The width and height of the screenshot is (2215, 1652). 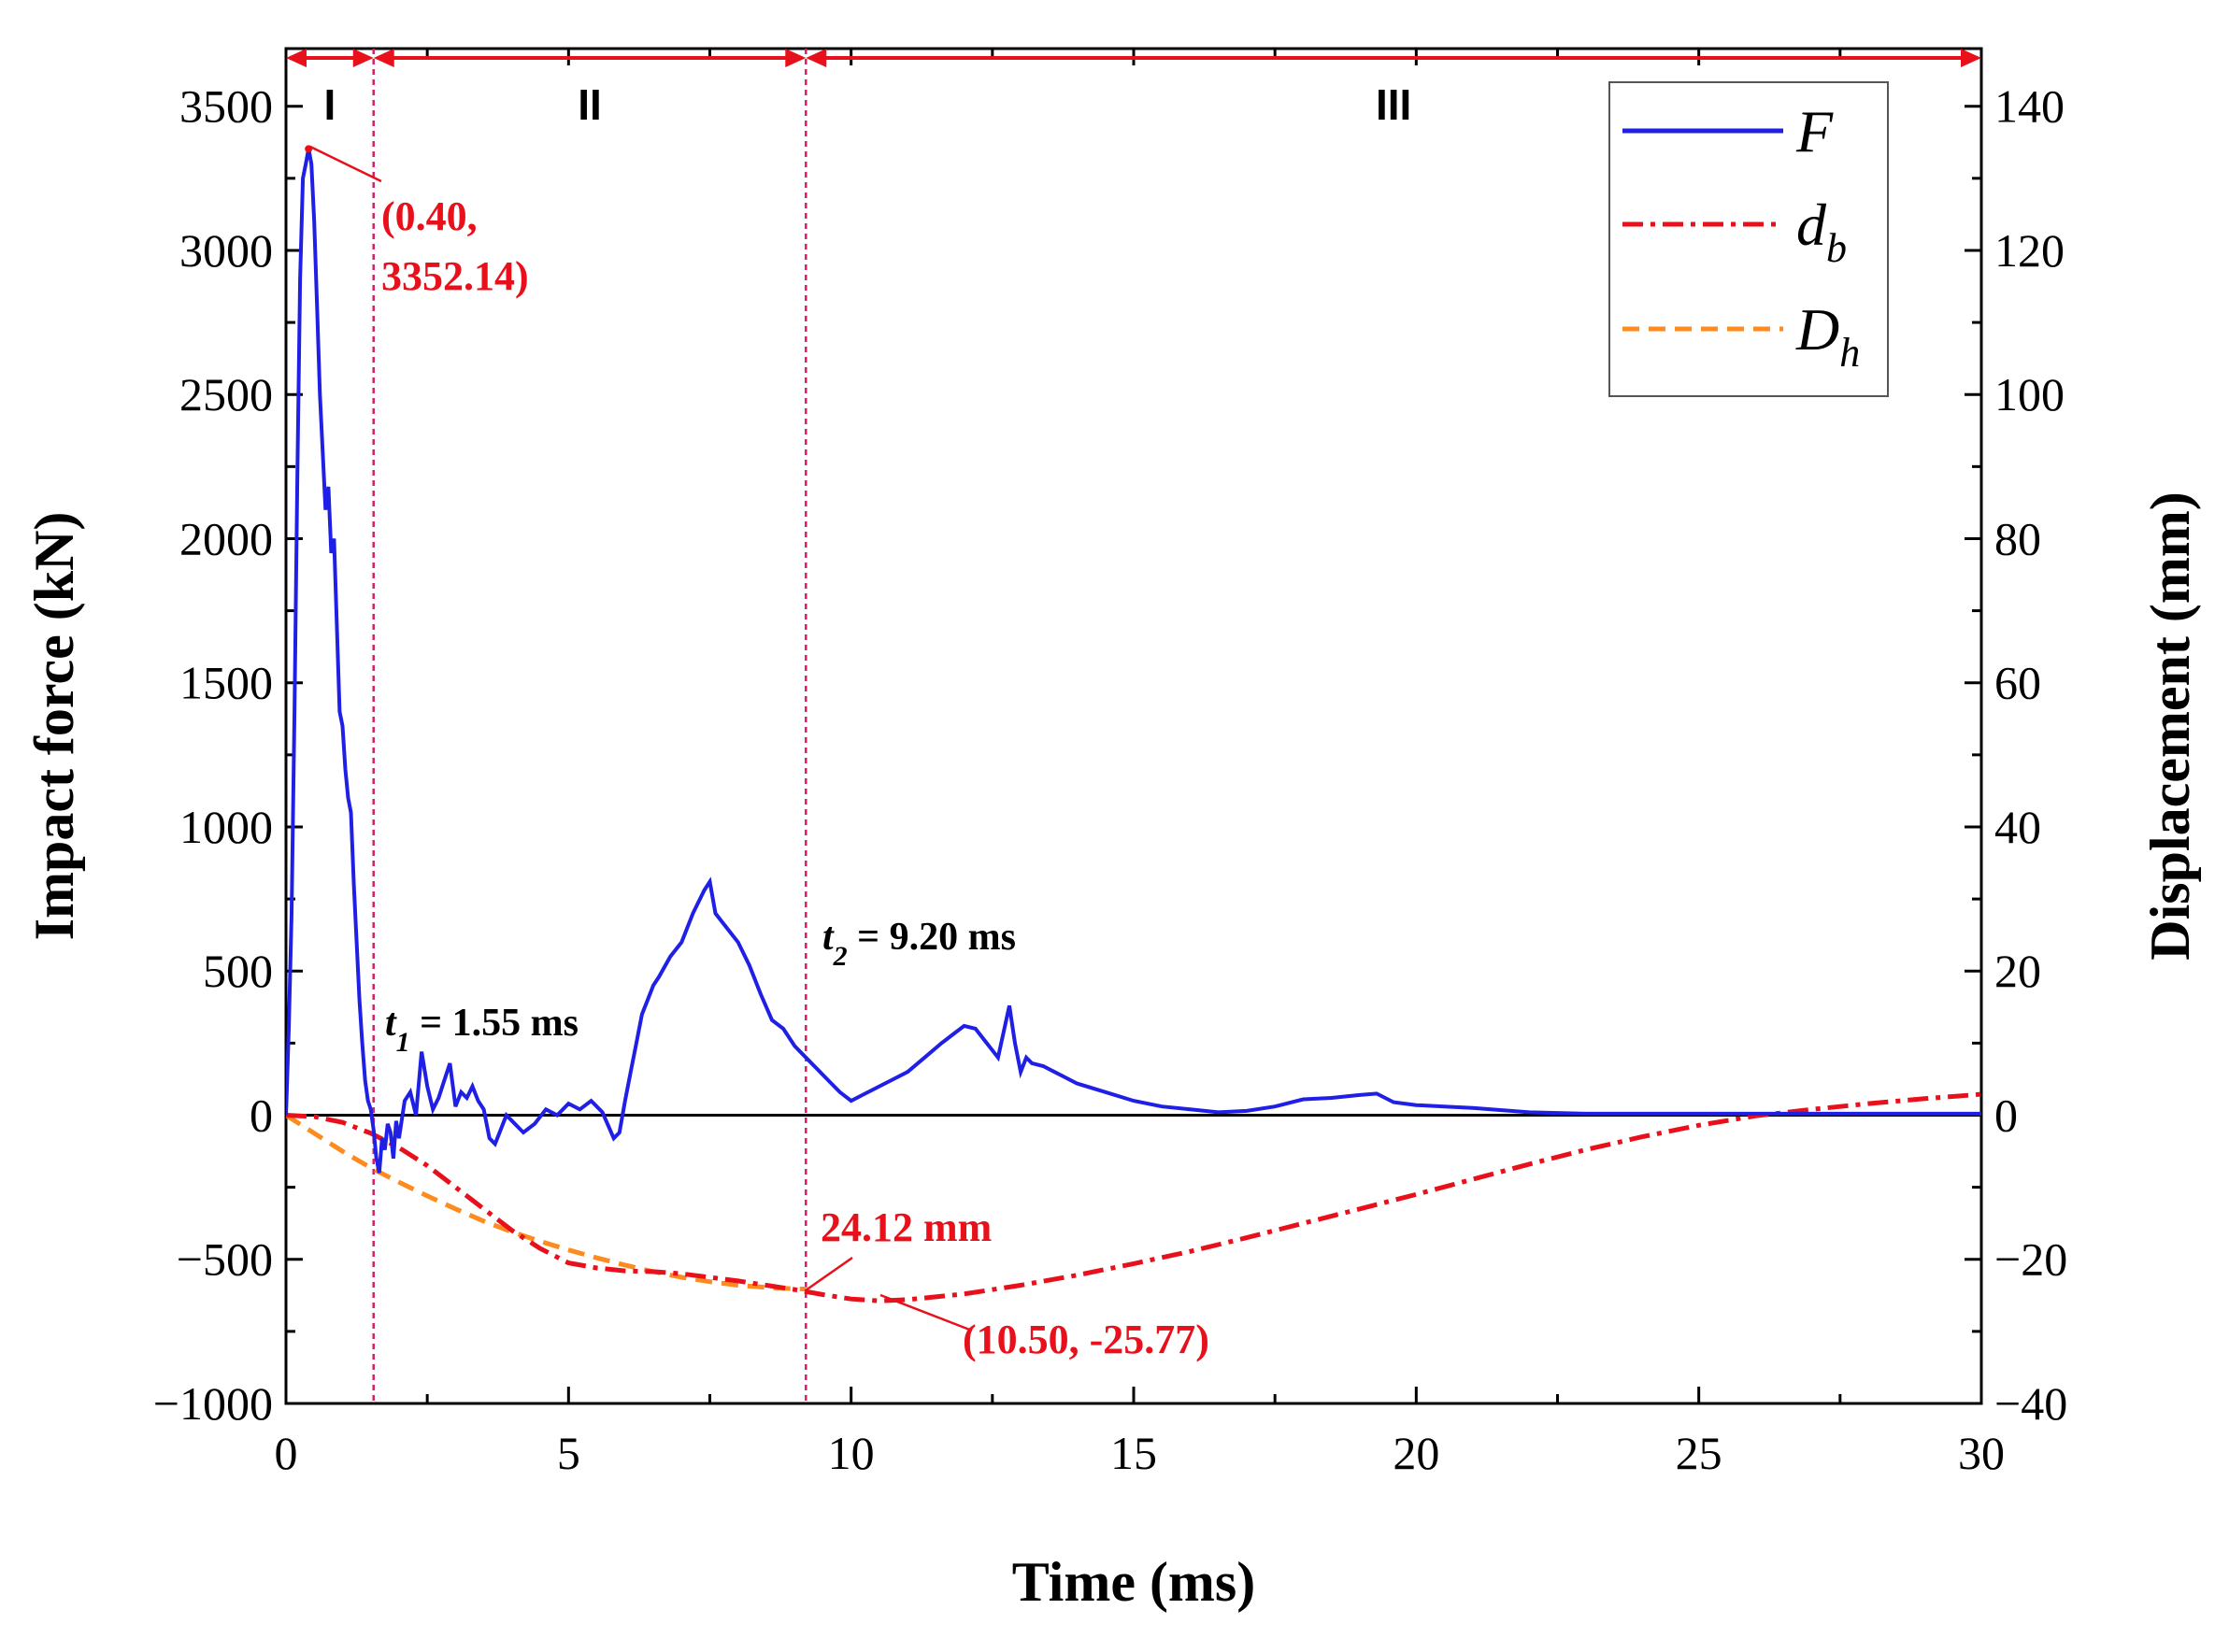 What do you see at coordinates (1133, 101) in the screenshot?
I see `phase-arrows: I II III` at bounding box center [1133, 101].